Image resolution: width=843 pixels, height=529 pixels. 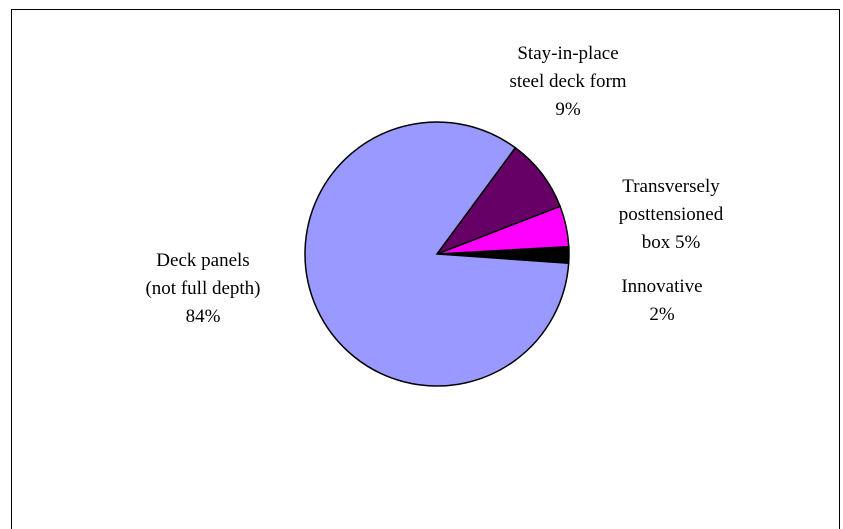 I want to click on slice-label-line: 2%, so click(x=662, y=314).